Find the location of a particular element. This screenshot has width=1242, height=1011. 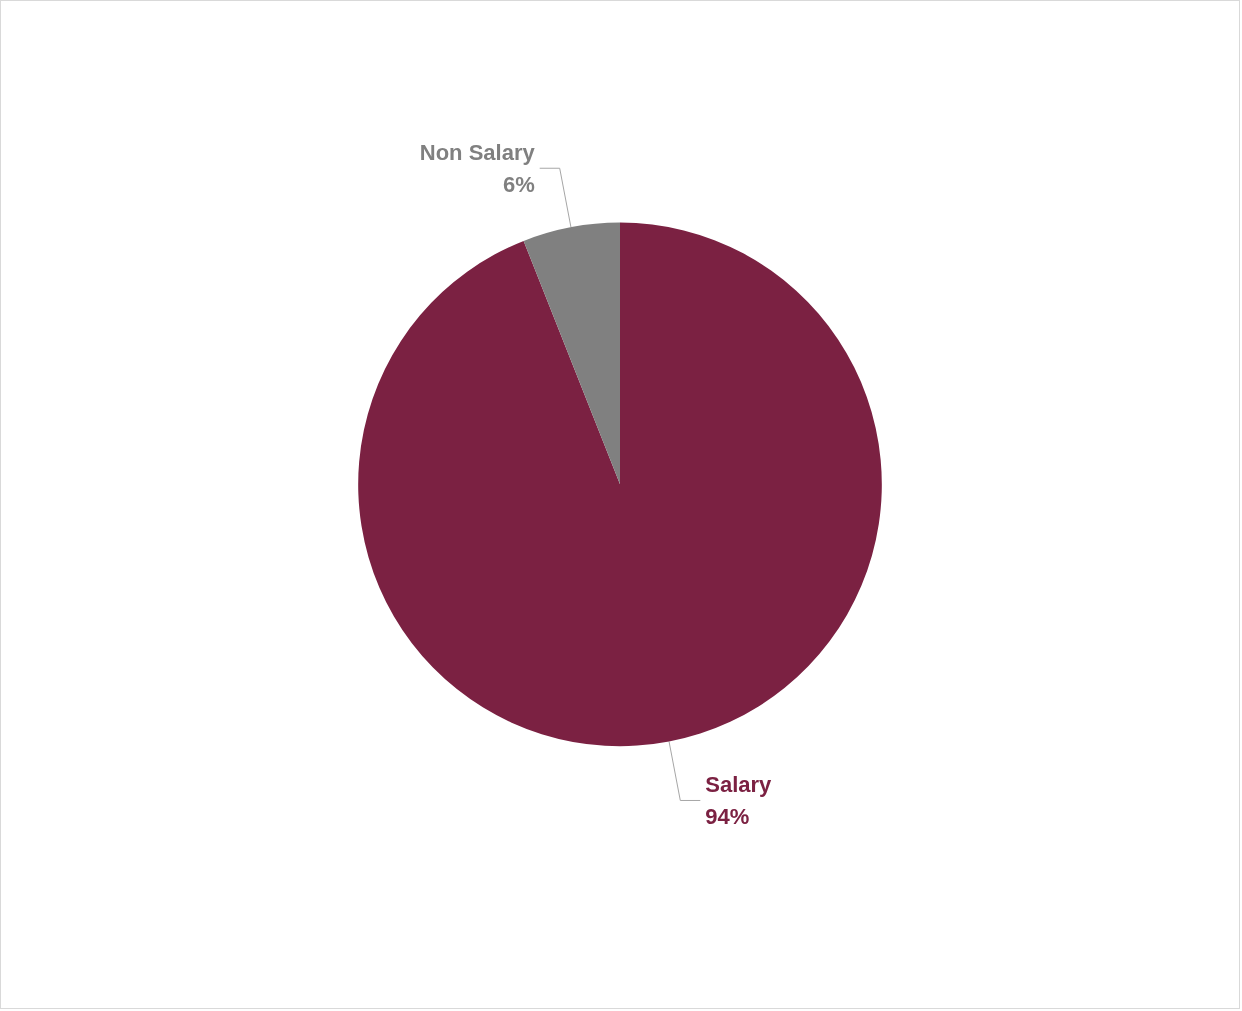

slice-label: Salary is located at coordinates (739, 784).